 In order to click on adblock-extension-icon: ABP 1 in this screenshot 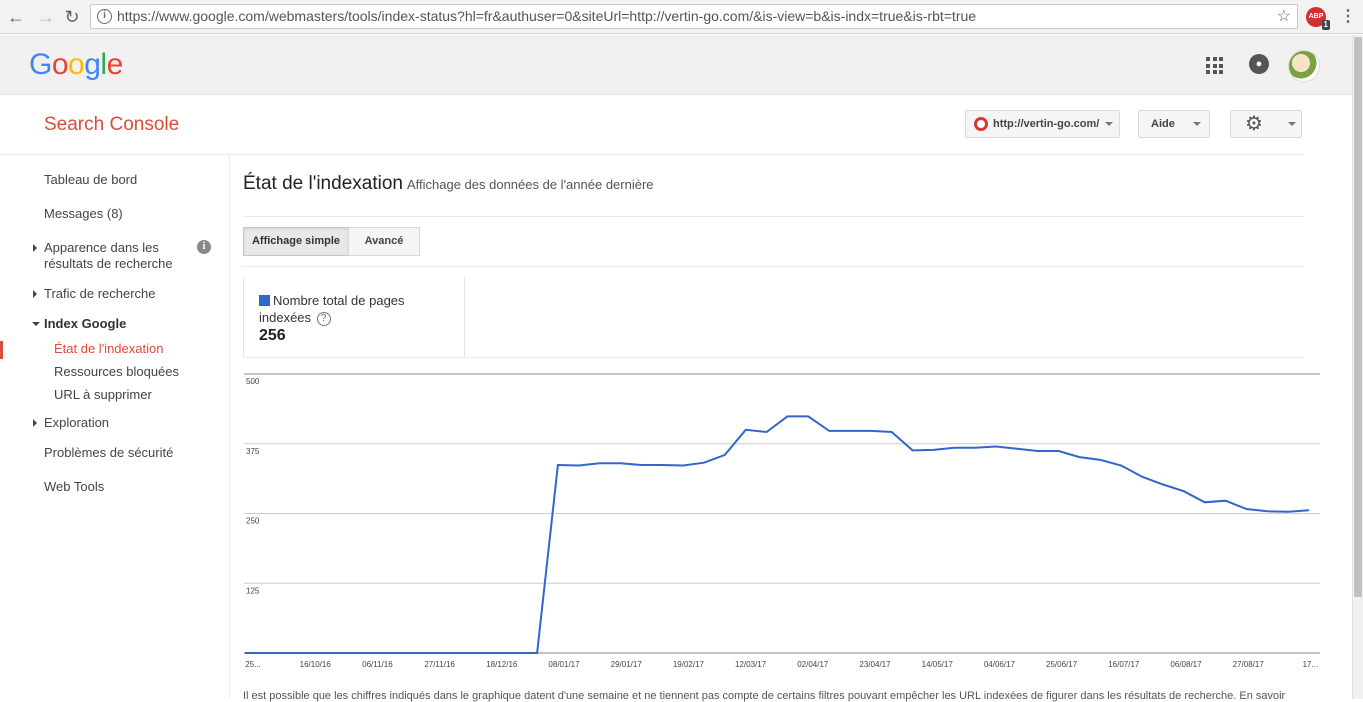, I will do `click(1318, 18)`.